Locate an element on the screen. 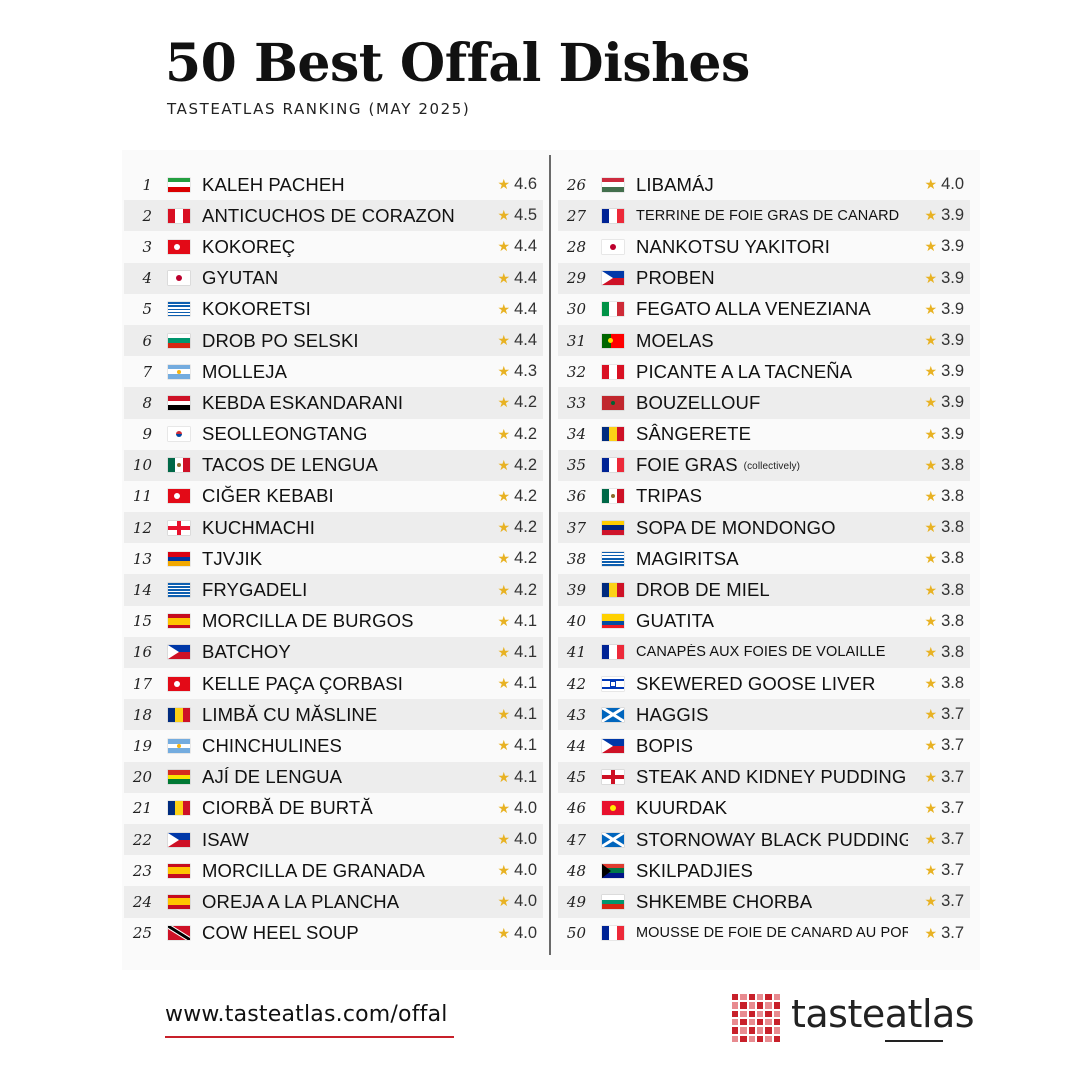 The height and width of the screenshot is (1080, 1080). dish-name: TACOS DE LENGUA is located at coordinates (290, 465).